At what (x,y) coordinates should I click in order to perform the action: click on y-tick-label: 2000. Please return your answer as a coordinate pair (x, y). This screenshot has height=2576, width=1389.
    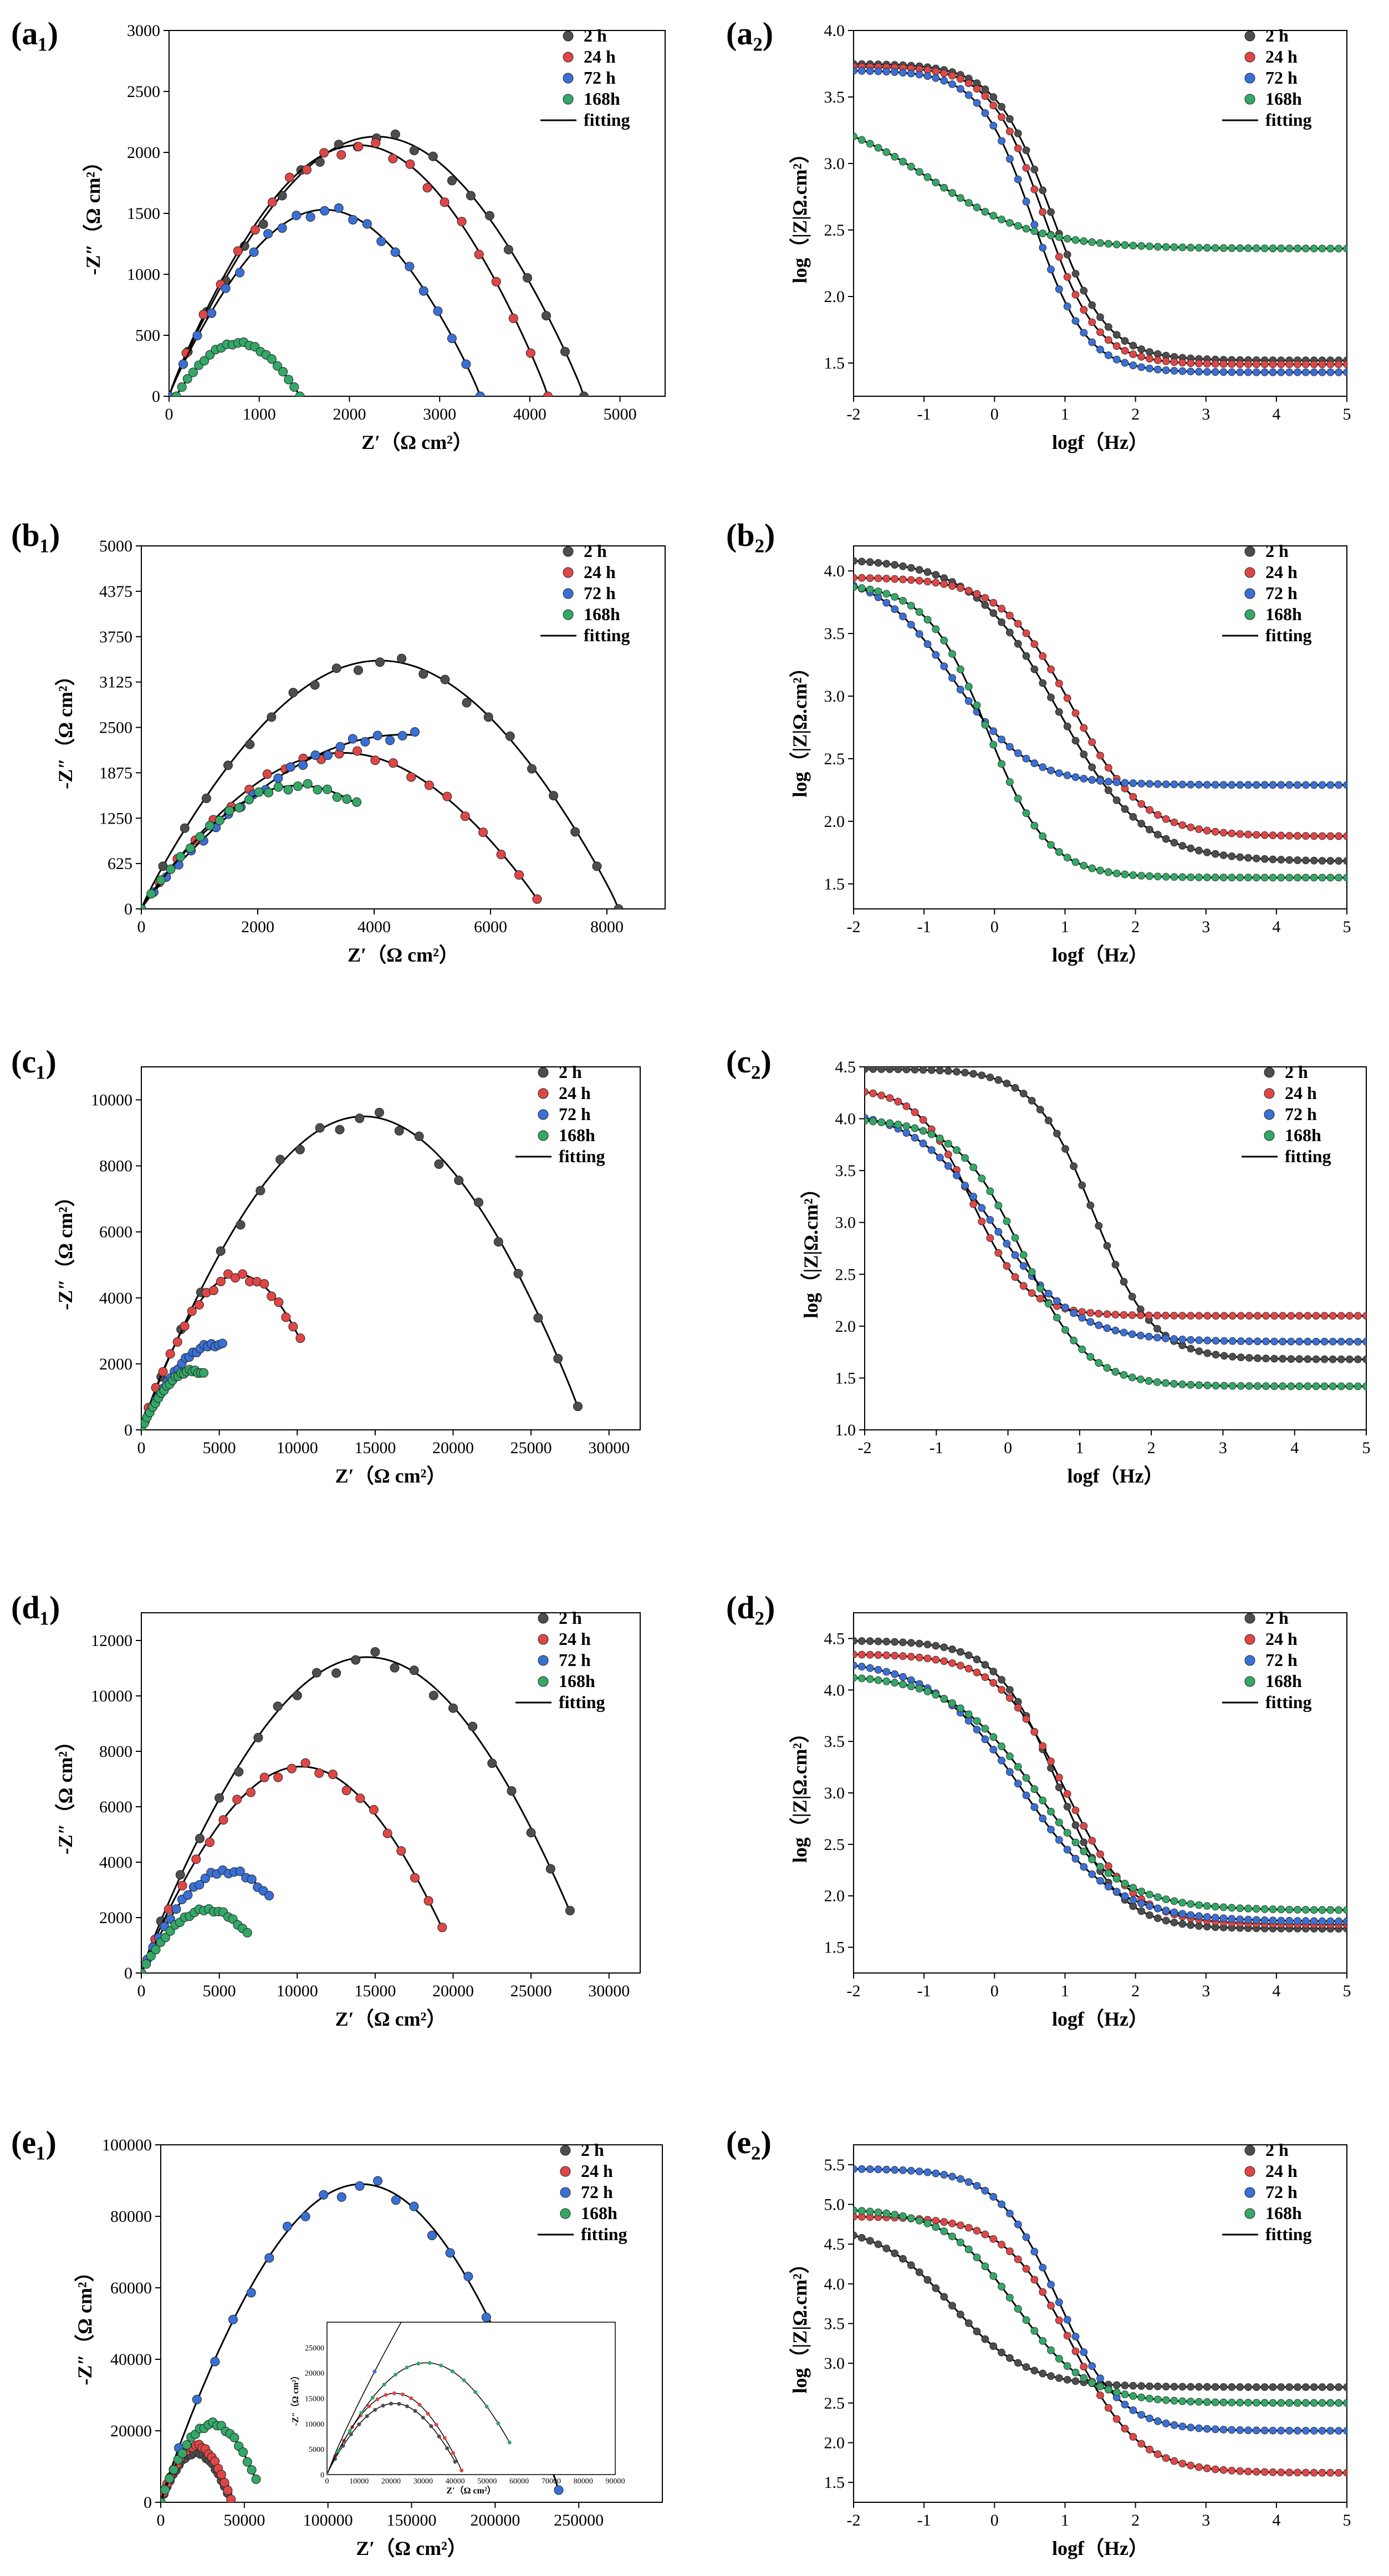
    Looking at the image, I should click on (115, 1364).